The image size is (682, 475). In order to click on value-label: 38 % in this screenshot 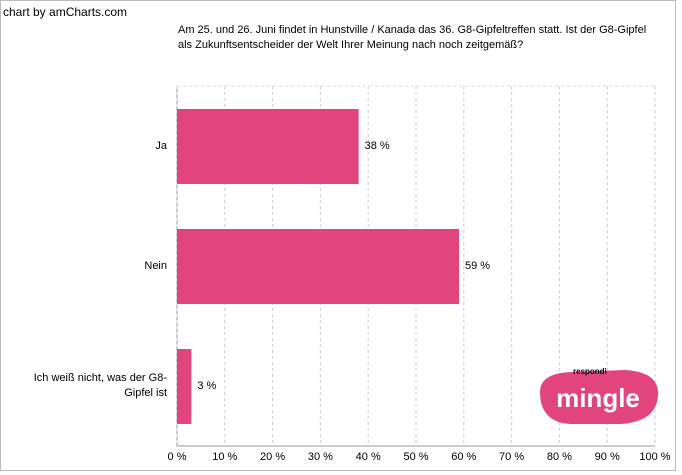, I will do `click(377, 146)`.